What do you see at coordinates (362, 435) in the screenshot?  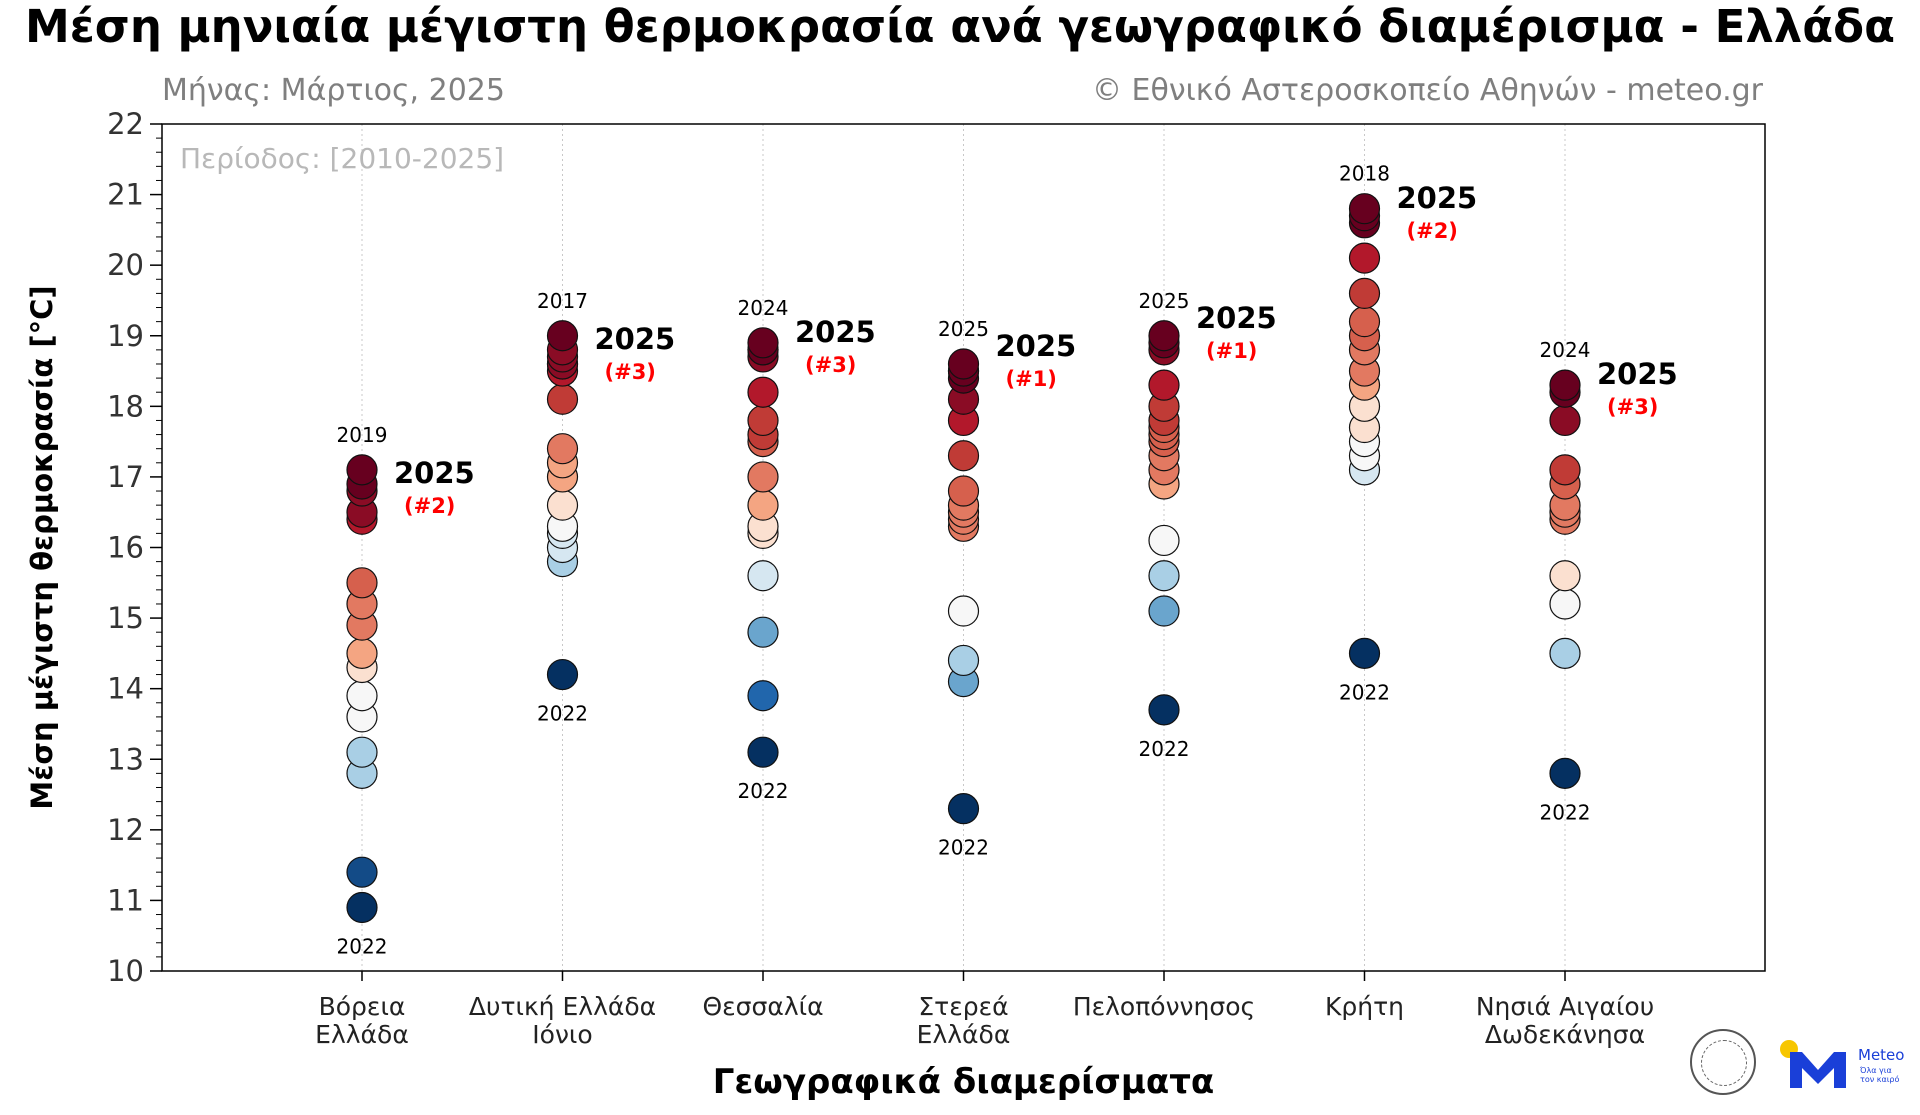 I see `max-year-label: 2019` at bounding box center [362, 435].